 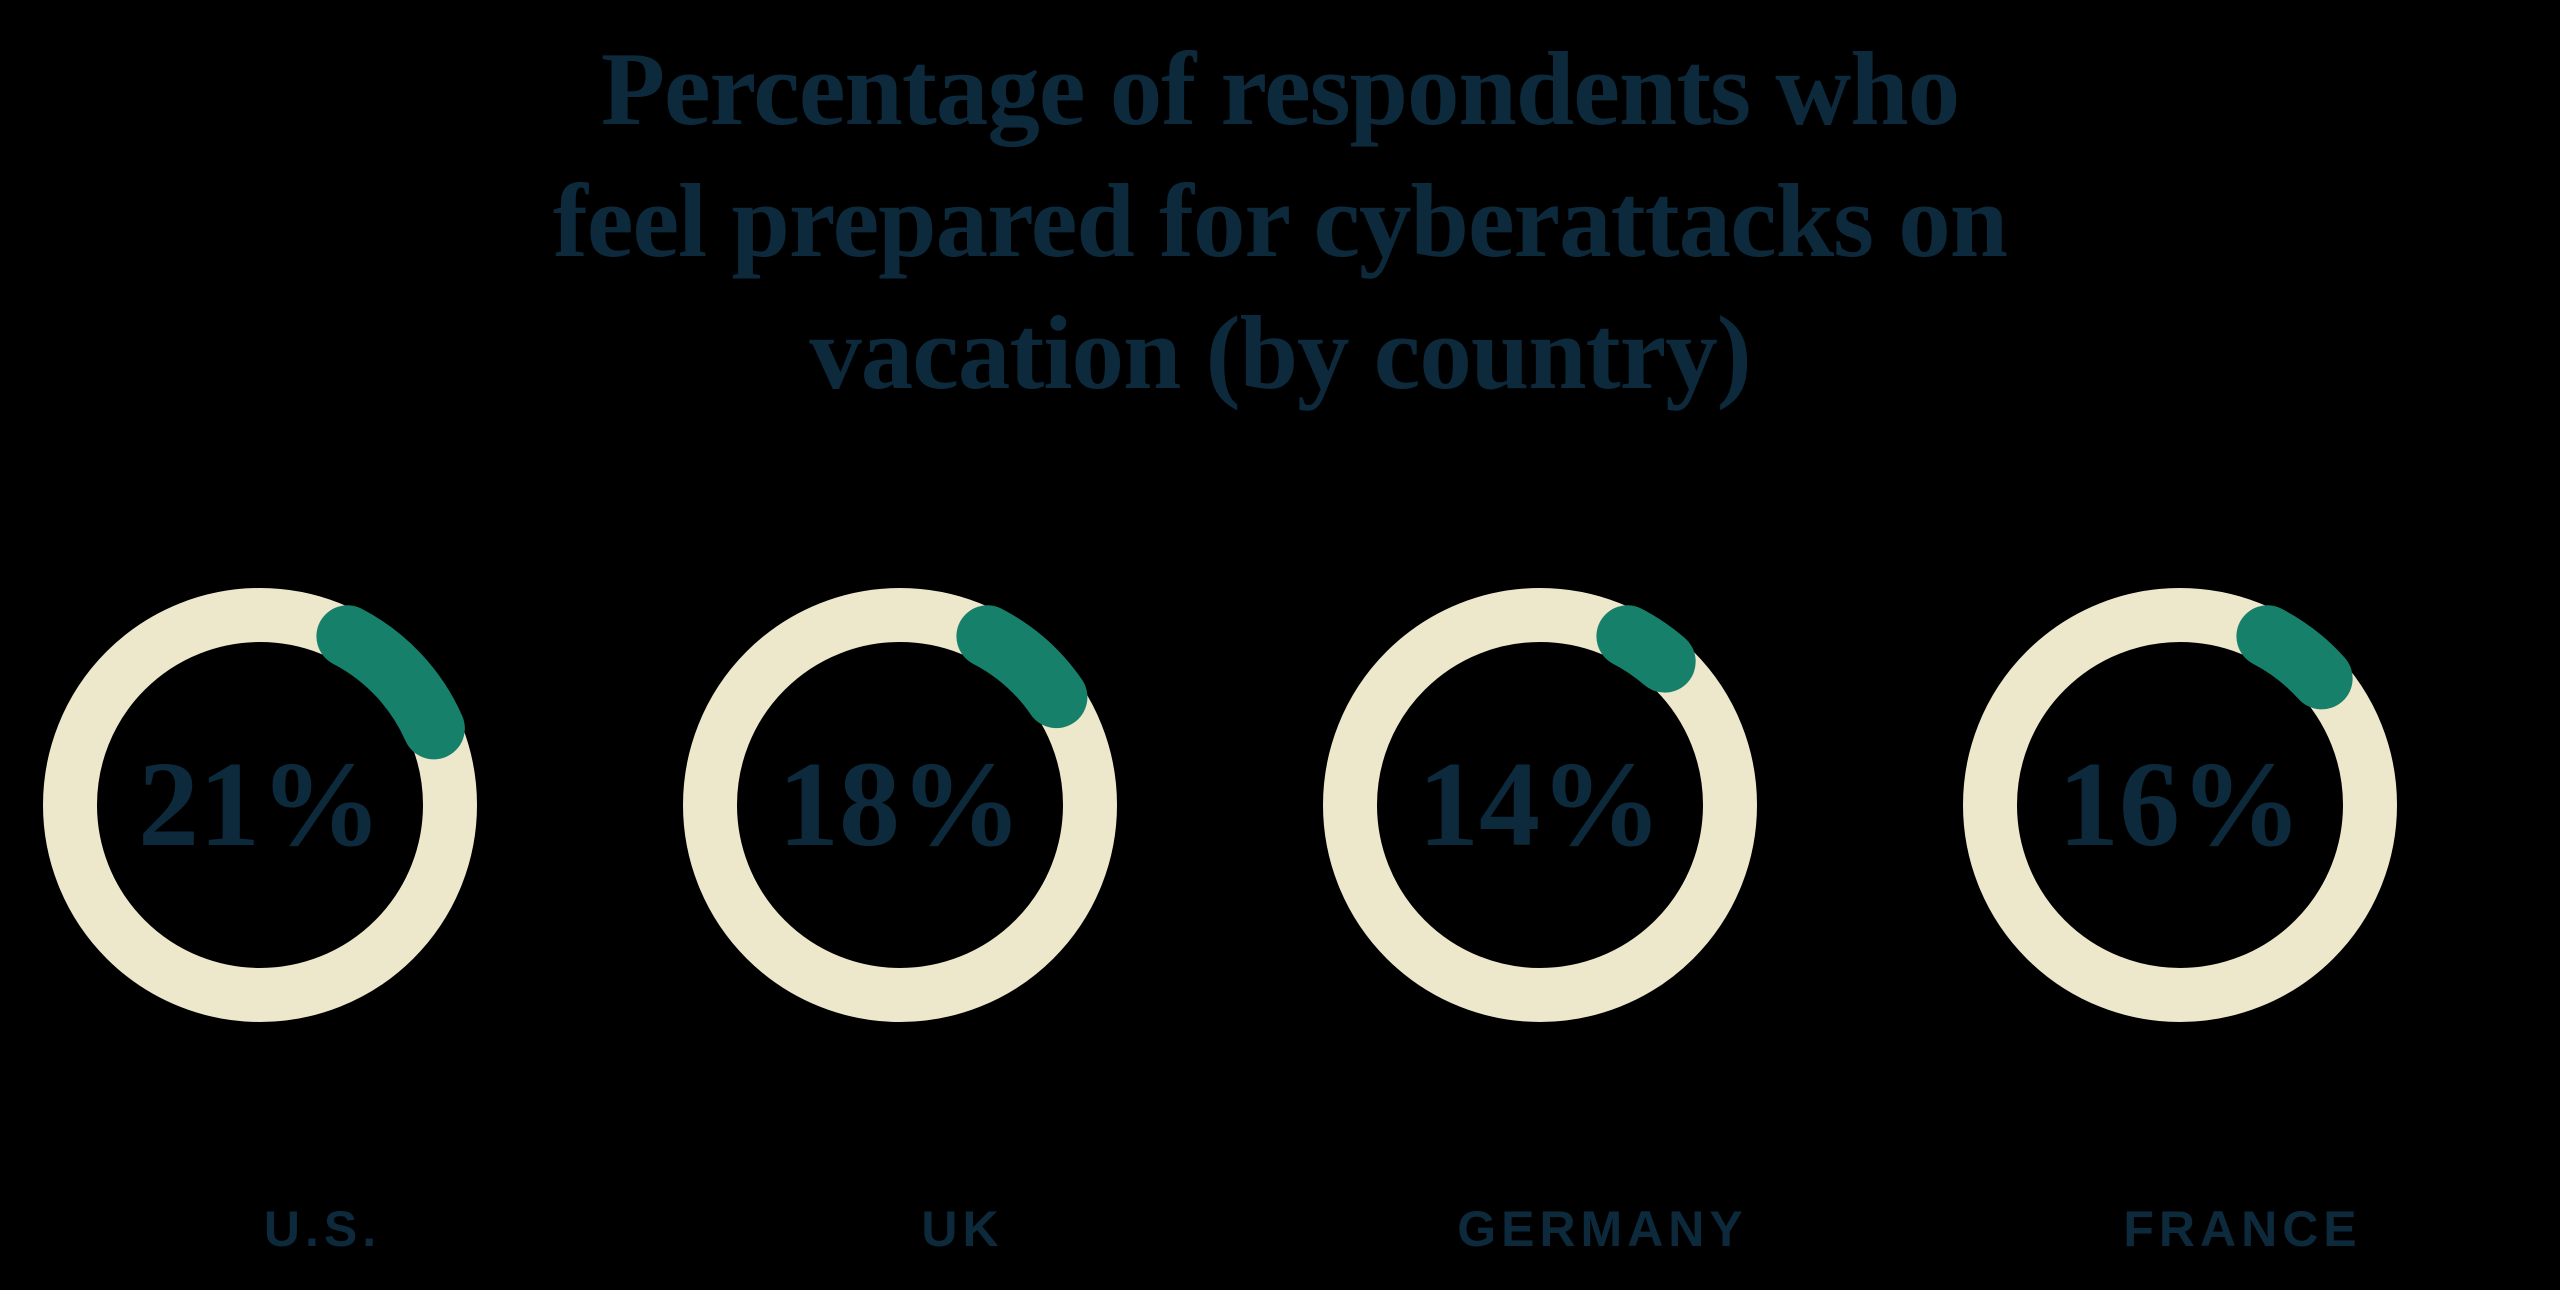 I want to click on donut-chart-france, so click(x=2180, y=805).